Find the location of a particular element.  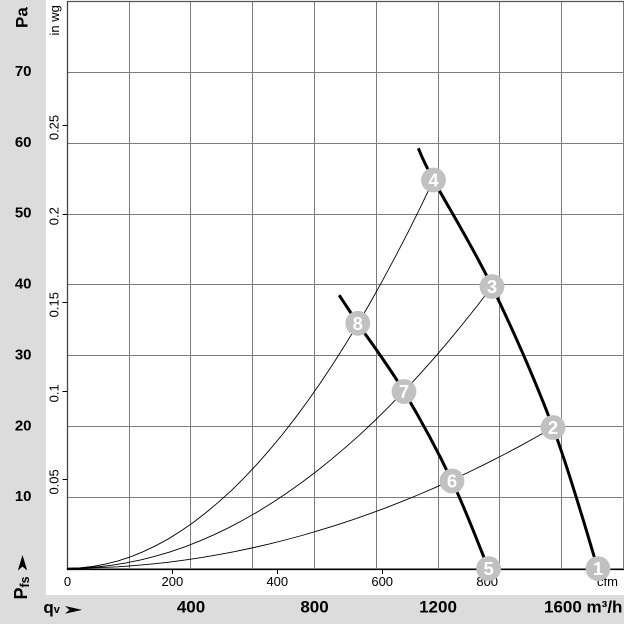

svg-text: 20 is located at coordinates (23, 425).